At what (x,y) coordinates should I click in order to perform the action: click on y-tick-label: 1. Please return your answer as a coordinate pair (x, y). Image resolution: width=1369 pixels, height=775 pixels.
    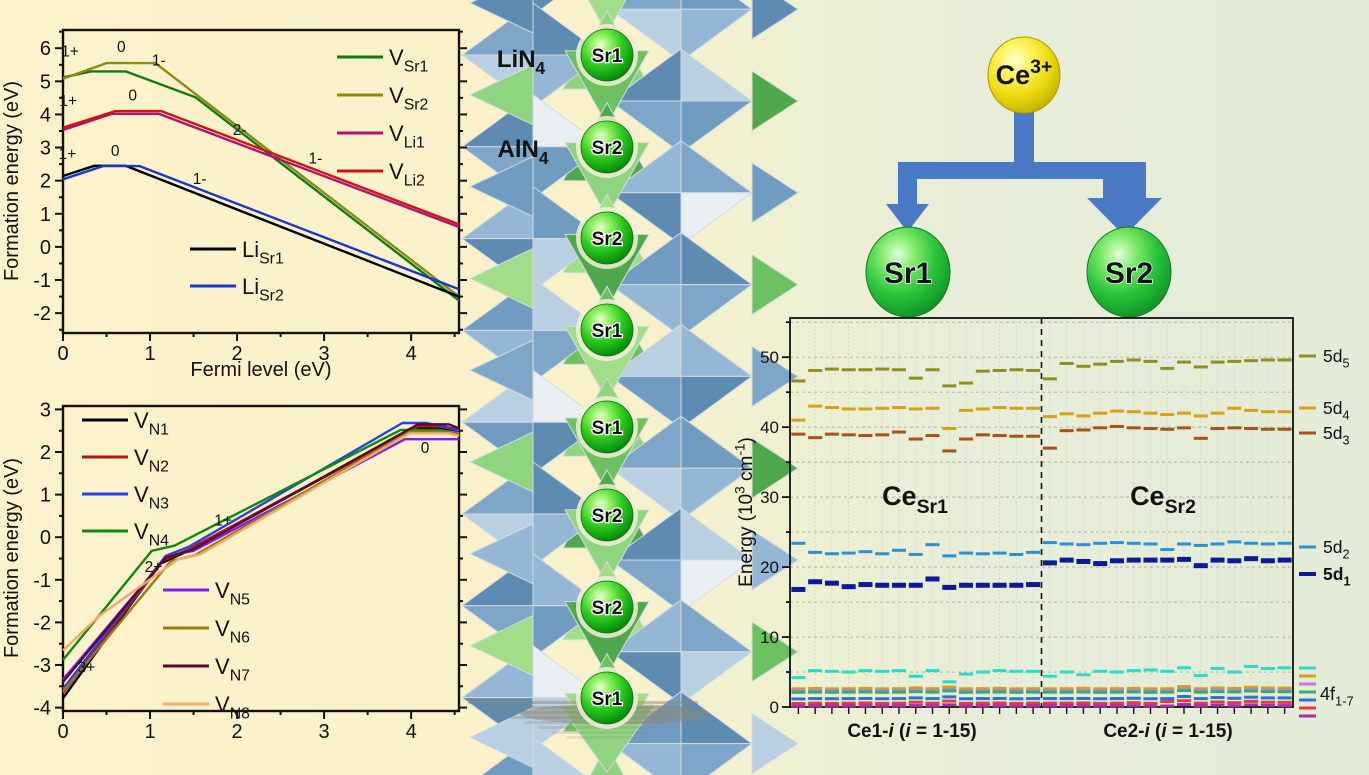
    Looking at the image, I should click on (45, 215).